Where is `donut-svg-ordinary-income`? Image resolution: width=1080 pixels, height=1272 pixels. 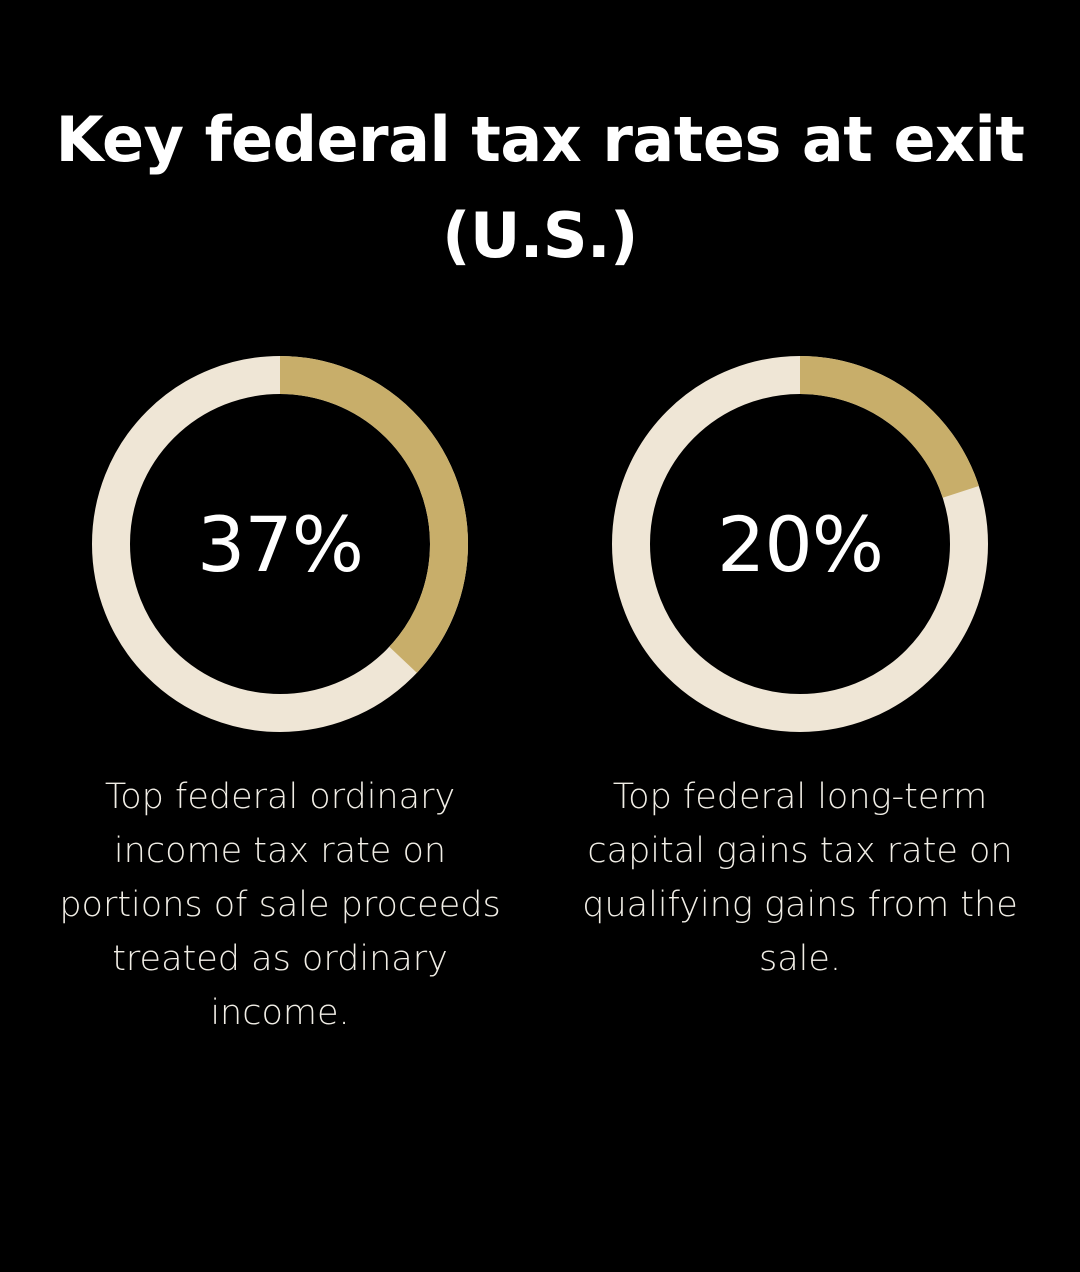 donut-svg-ordinary-income is located at coordinates (280, 544).